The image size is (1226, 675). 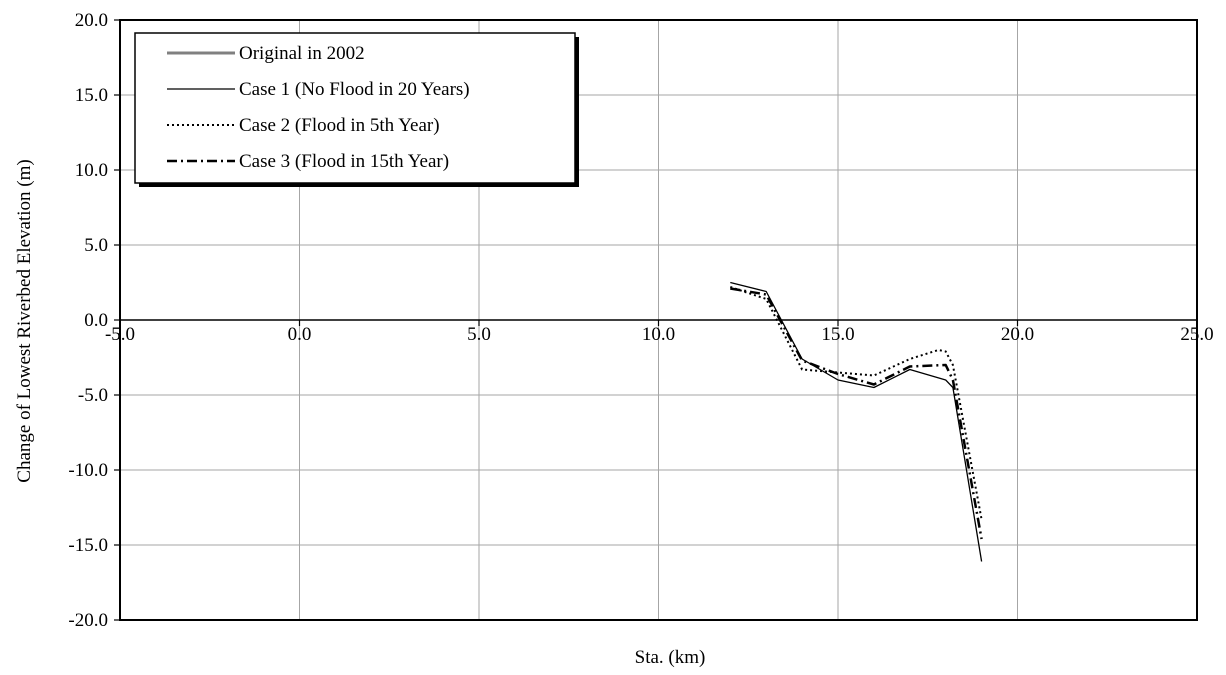 What do you see at coordinates (91, 20) in the screenshot?
I see `y-tick-label: 20.0` at bounding box center [91, 20].